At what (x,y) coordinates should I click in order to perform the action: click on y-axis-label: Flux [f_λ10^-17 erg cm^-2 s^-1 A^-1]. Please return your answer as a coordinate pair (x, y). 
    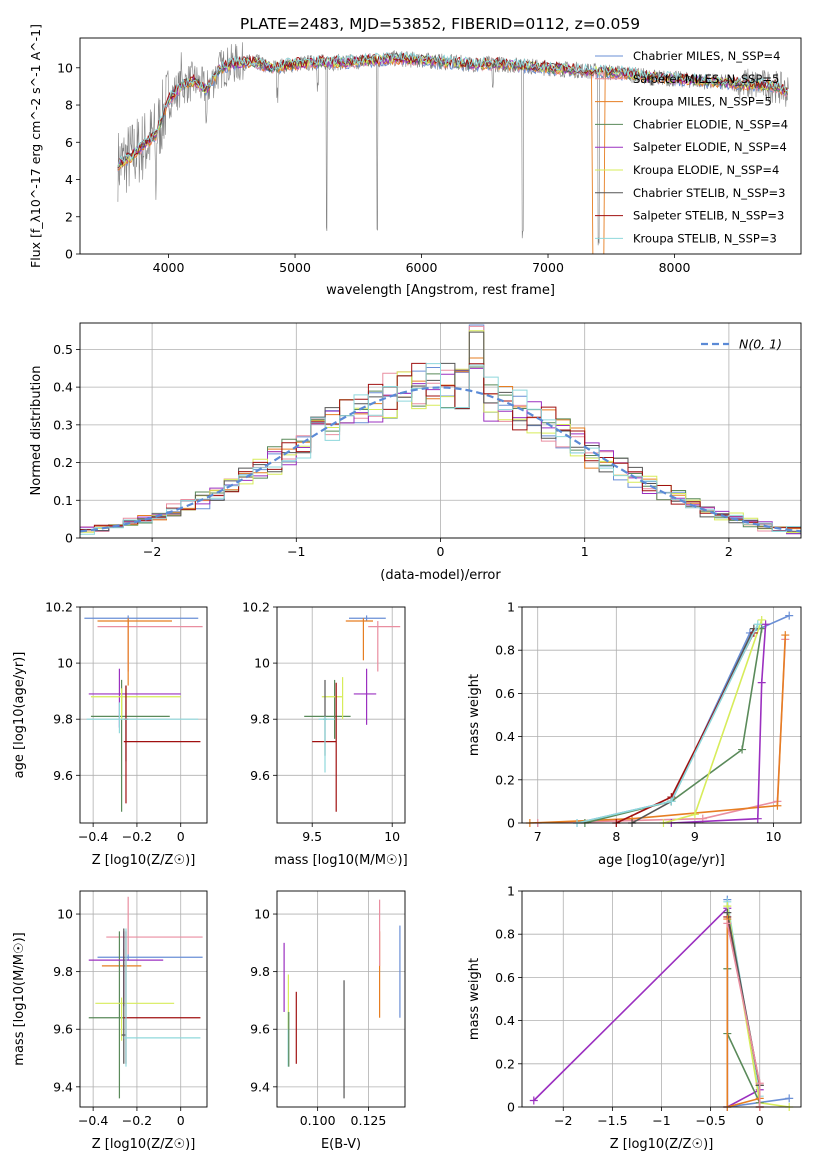
    Looking at the image, I should click on (35, 146).